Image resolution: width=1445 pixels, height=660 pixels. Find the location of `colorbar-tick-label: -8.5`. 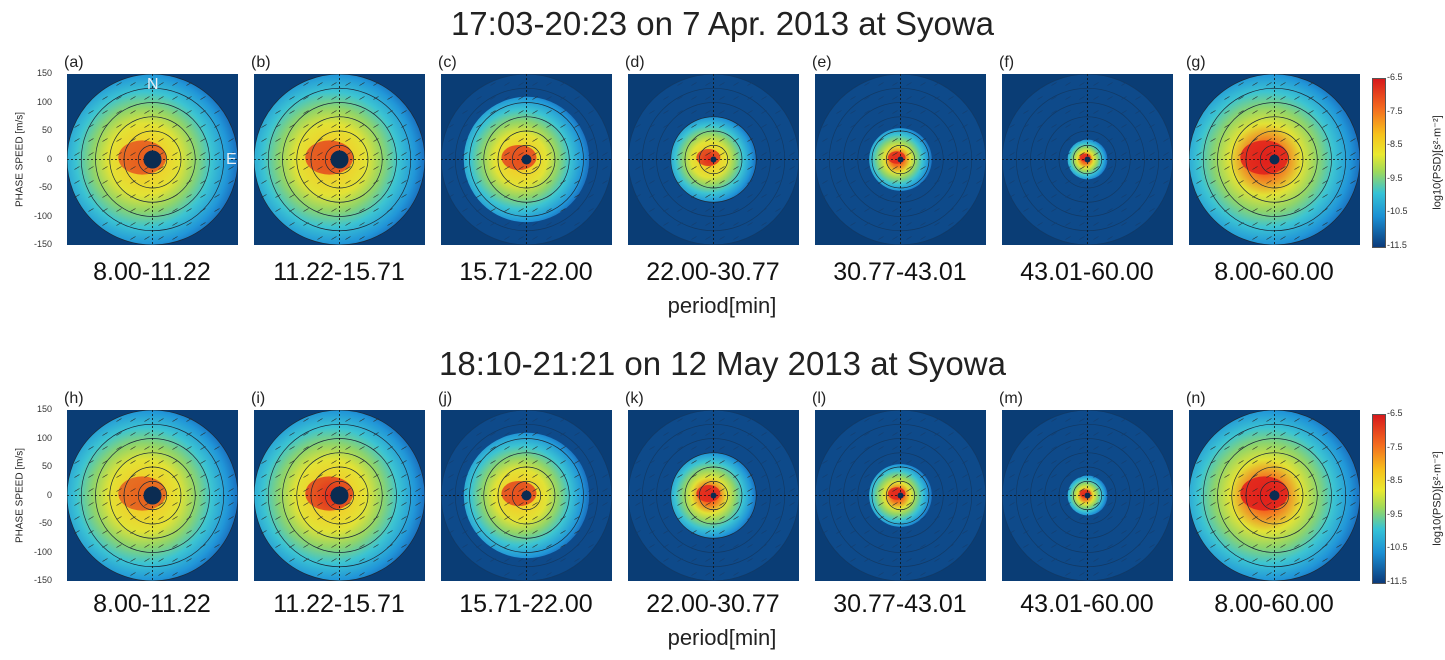

colorbar-tick-label: -8.5 is located at coordinates (1395, 144).